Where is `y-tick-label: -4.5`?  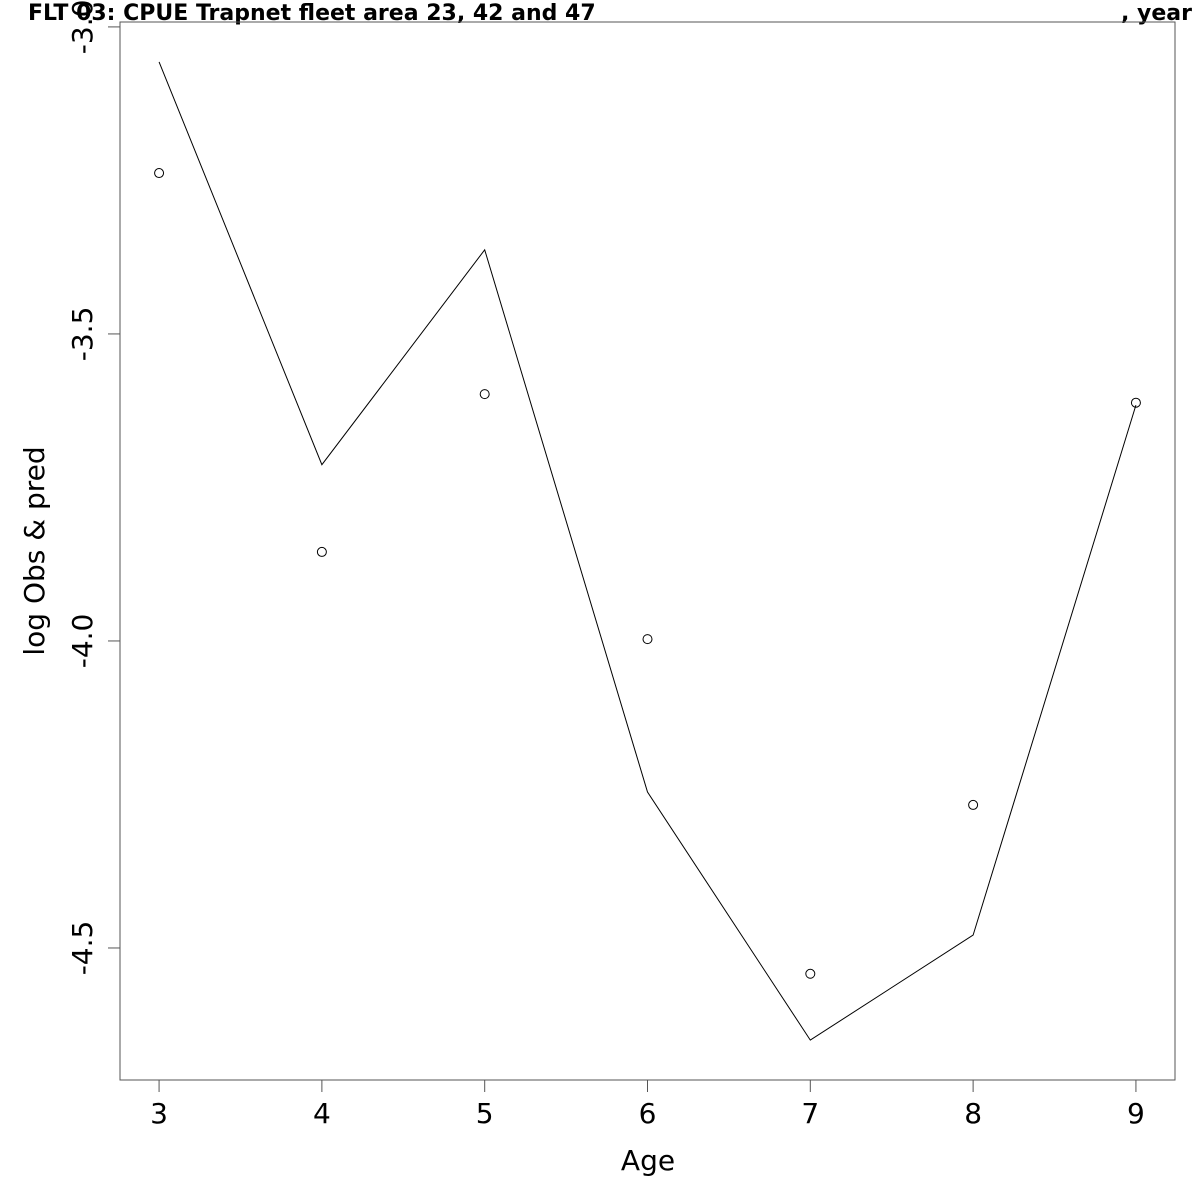 y-tick-label: -4.5 is located at coordinates (82, 948).